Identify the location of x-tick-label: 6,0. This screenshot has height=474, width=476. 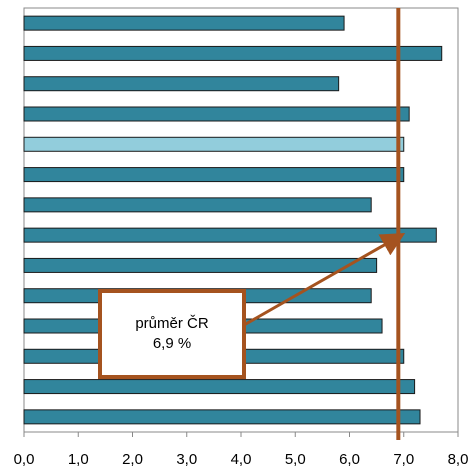
(349, 459).